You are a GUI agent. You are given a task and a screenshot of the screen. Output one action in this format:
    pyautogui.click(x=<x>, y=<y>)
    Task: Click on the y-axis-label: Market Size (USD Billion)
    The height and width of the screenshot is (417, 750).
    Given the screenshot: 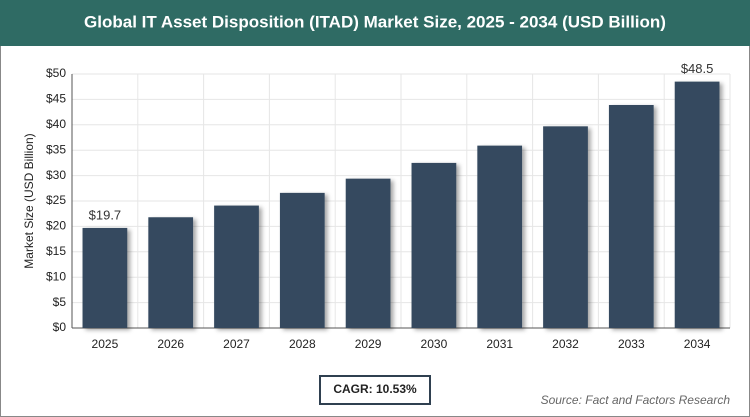 What is the action you would take?
    pyautogui.click(x=29, y=200)
    